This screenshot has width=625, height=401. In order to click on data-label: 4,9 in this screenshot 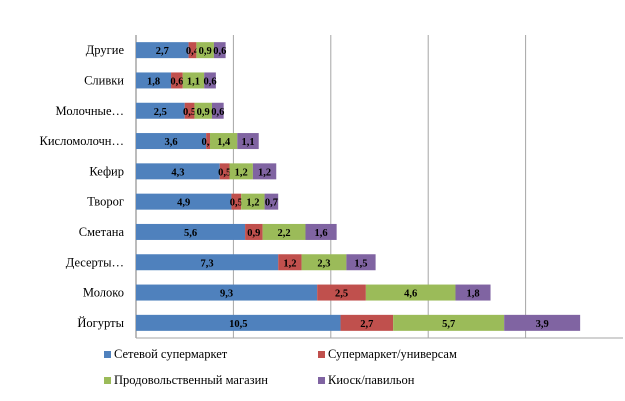, I will do `click(183, 203)`.